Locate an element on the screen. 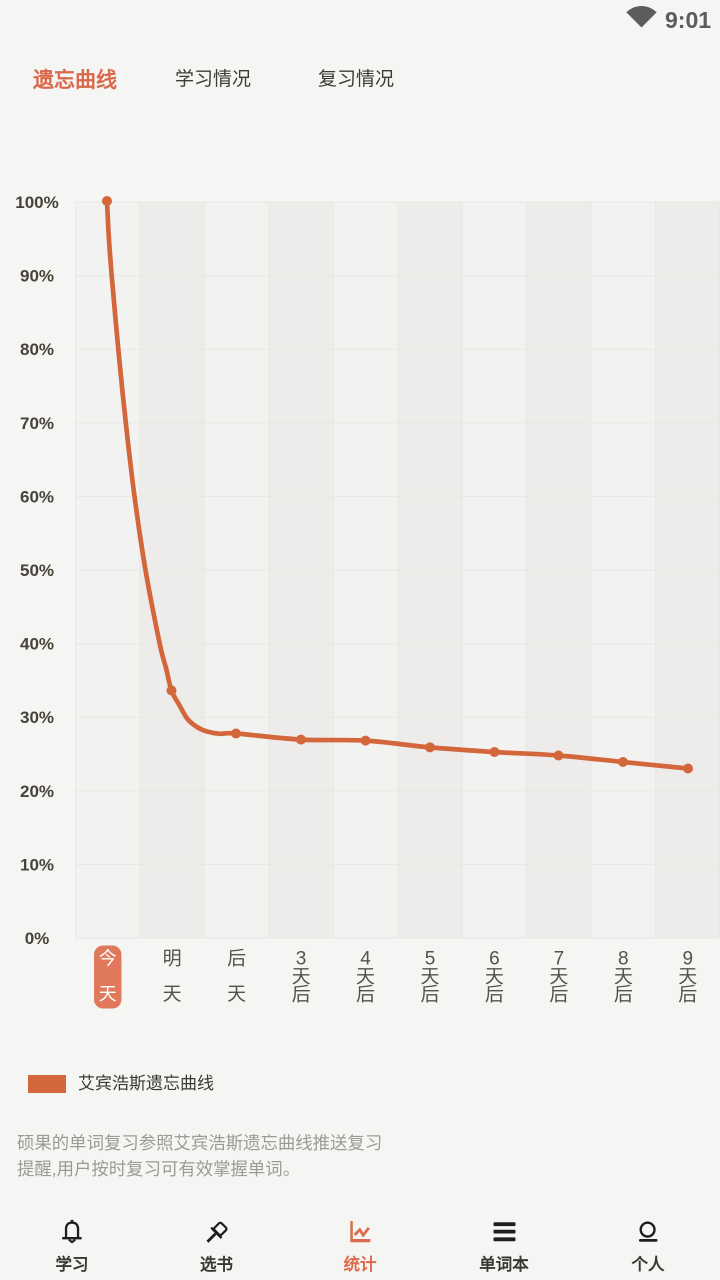 Image resolution: width=720 pixels, height=1280 pixels. svg-text: 5 is located at coordinates (430, 959).